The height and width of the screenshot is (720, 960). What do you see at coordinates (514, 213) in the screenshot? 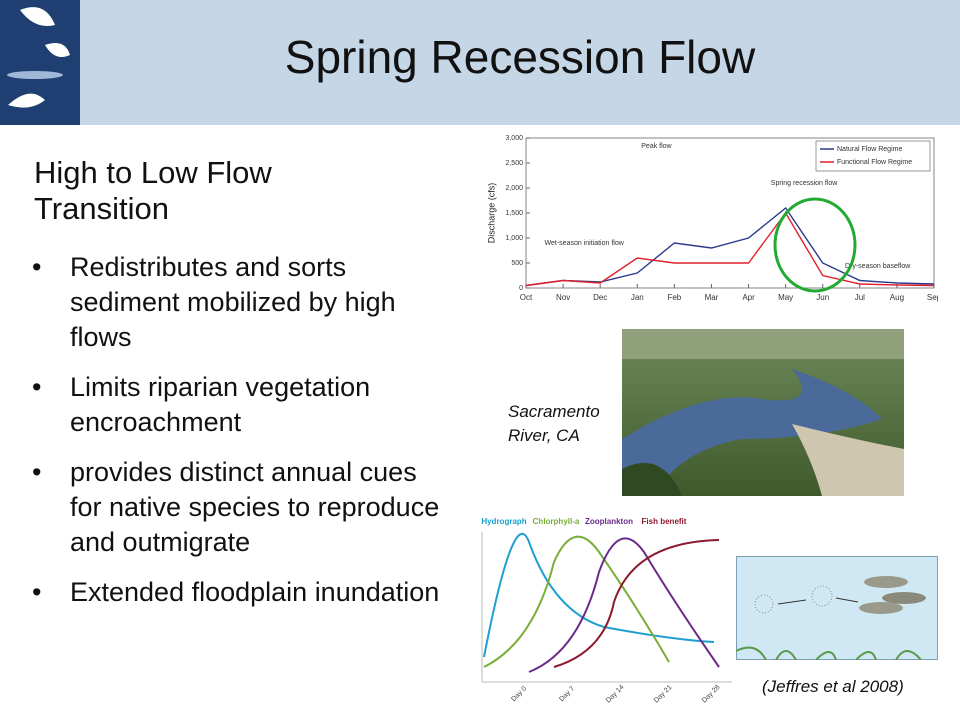
I see `y-tick-label: 1,500` at bounding box center [514, 213].